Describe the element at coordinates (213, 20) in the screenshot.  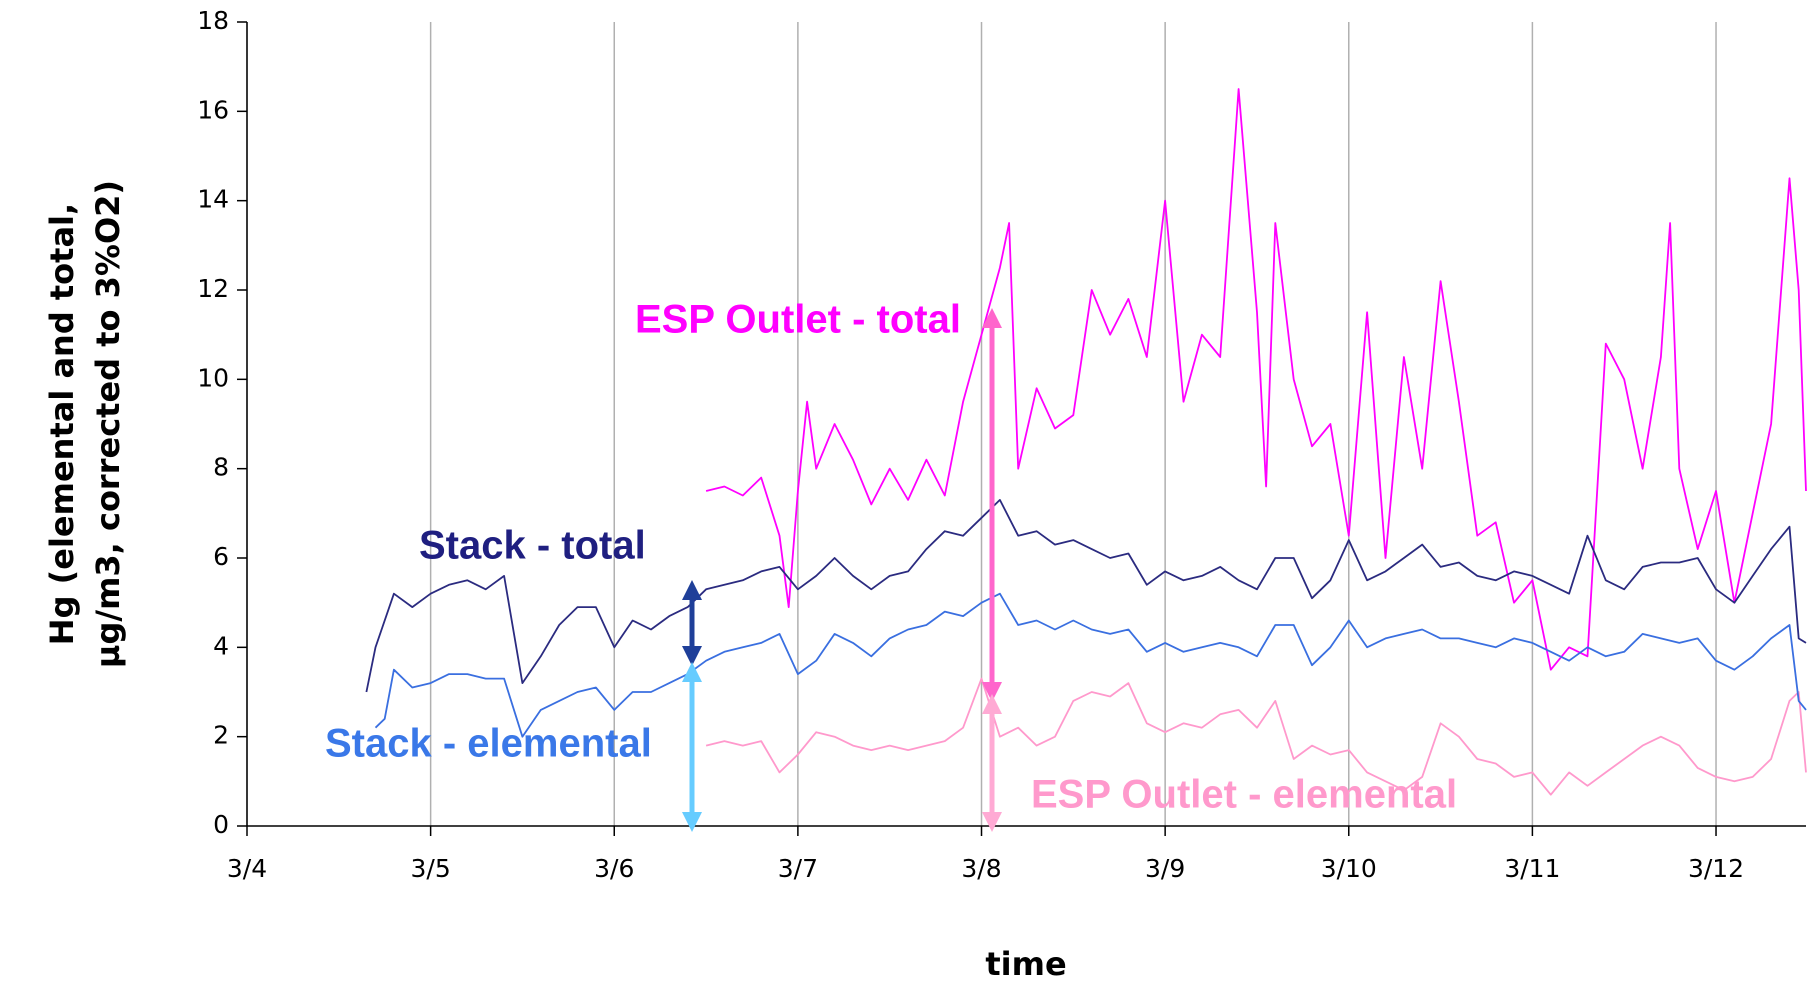
I see `y-tick-label: 18` at that location.